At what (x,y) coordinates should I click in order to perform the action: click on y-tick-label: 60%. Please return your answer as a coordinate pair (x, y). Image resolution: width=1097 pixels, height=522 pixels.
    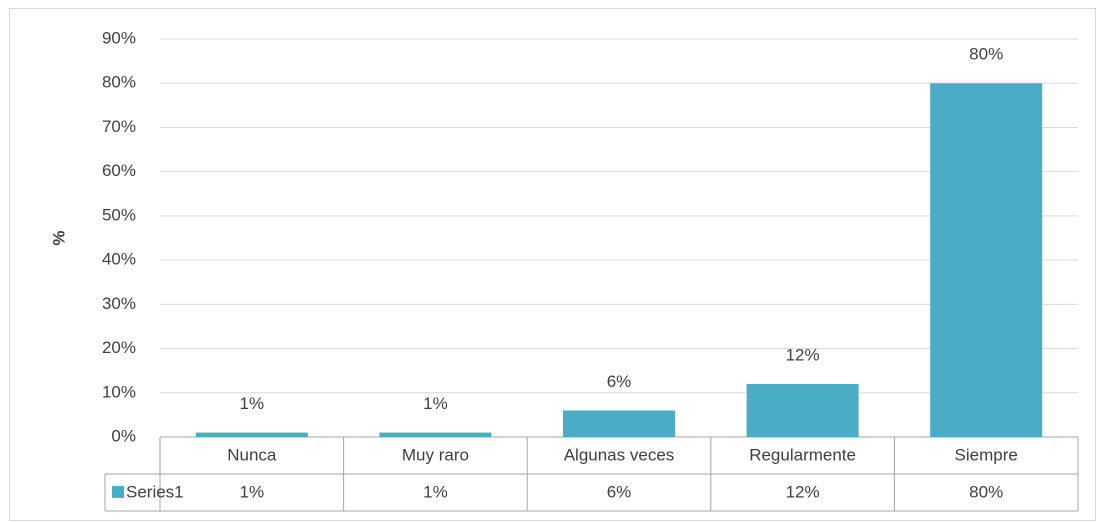
    Looking at the image, I should click on (119, 170).